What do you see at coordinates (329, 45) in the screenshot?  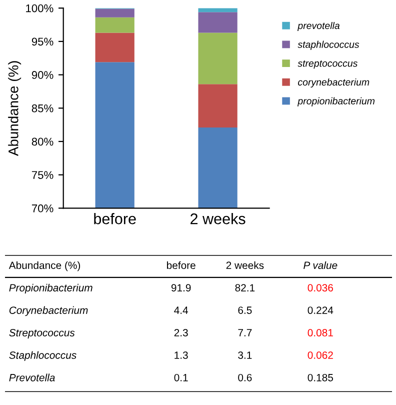 I see `legend-label: staphlococcus` at bounding box center [329, 45].